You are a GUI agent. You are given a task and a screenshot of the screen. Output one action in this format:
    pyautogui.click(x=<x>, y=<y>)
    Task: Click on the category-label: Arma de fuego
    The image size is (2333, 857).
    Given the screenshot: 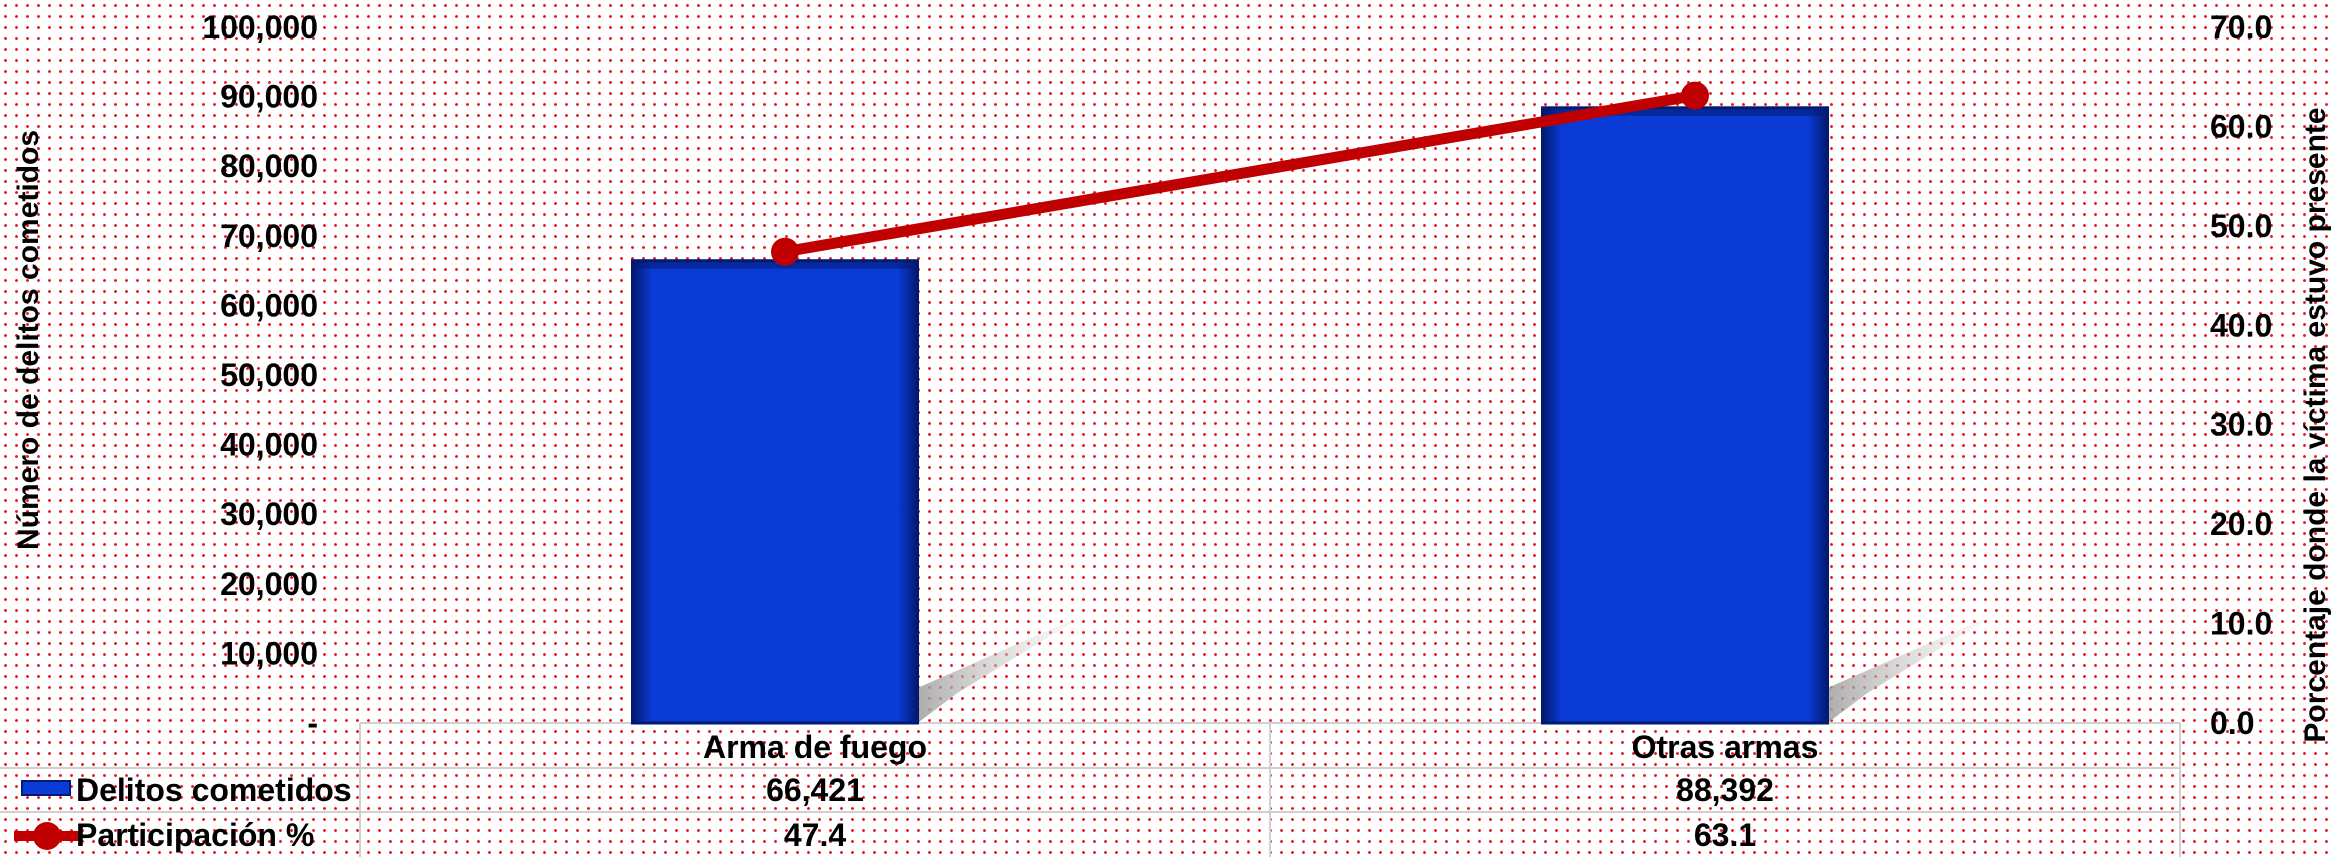 What is the action you would take?
    pyautogui.click(x=815, y=747)
    